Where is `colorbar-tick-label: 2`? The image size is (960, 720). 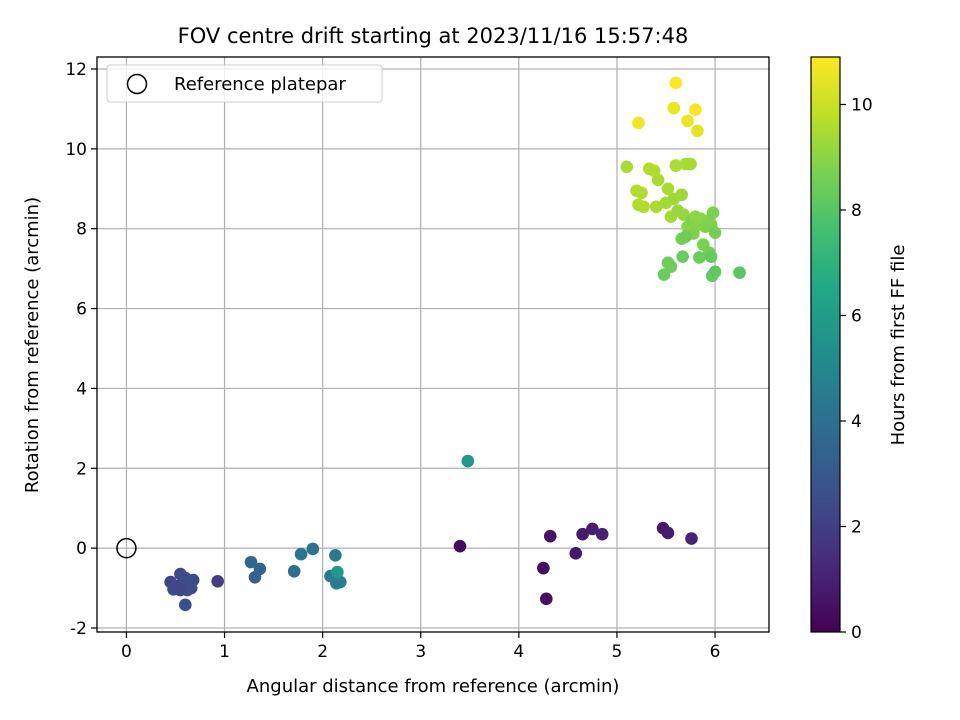 colorbar-tick-label: 2 is located at coordinates (856, 527).